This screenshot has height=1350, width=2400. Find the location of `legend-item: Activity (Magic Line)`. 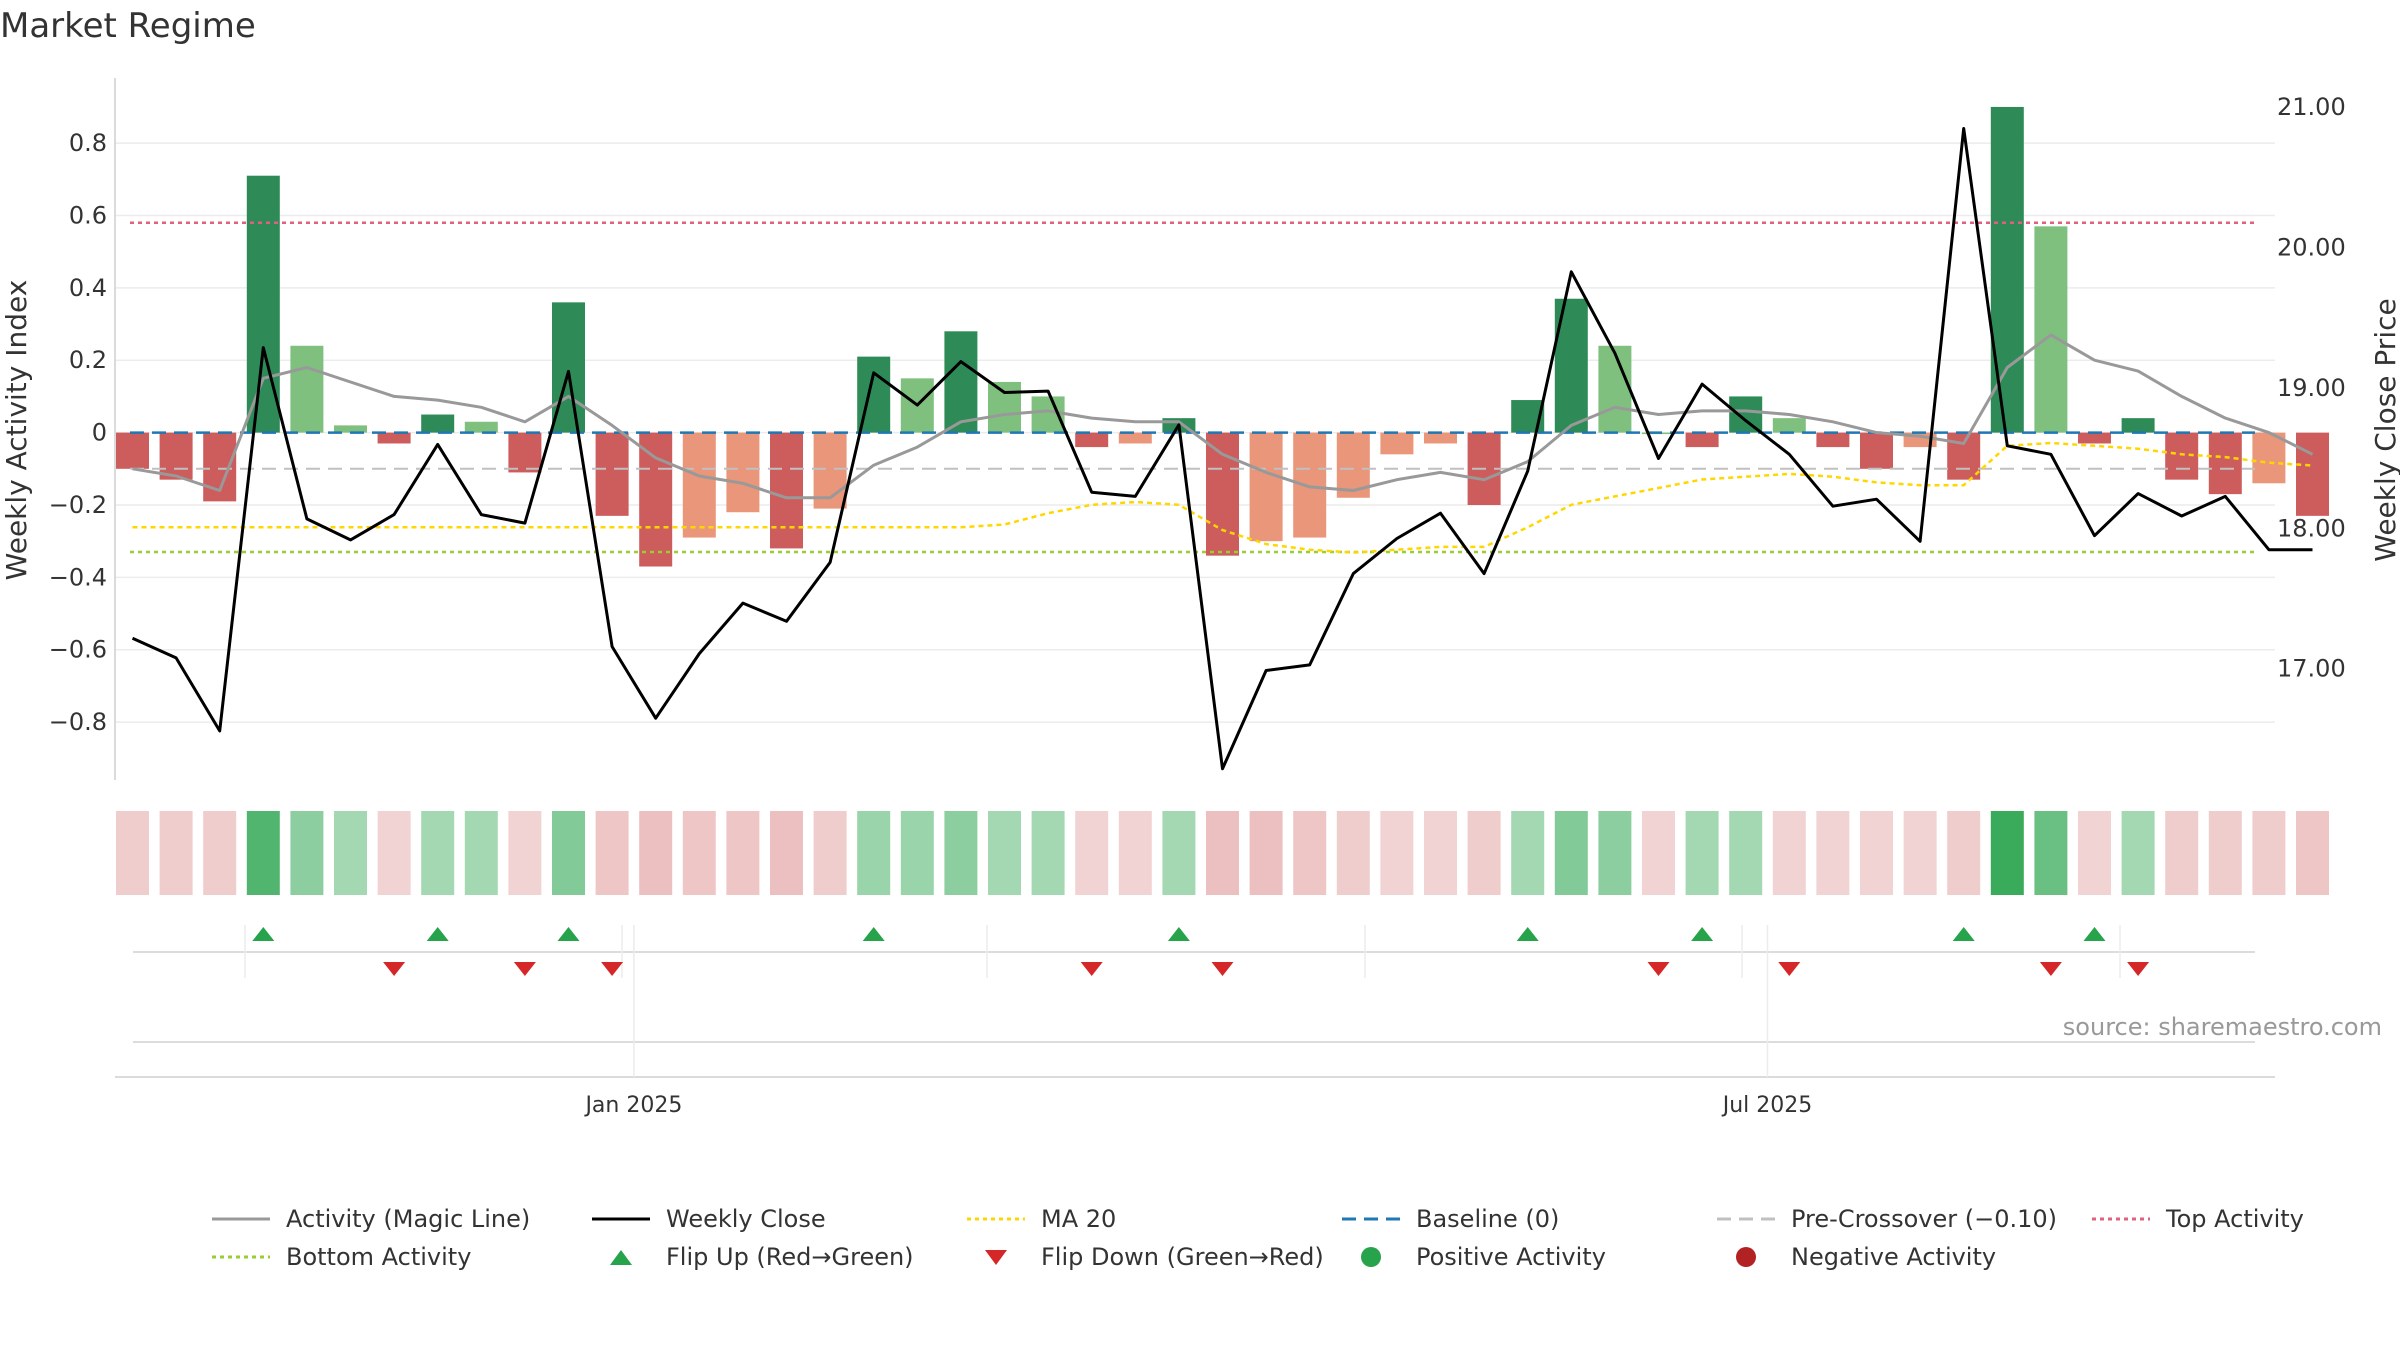

legend-item: Activity (Magic Line) is located at coordinates (370, 1219).